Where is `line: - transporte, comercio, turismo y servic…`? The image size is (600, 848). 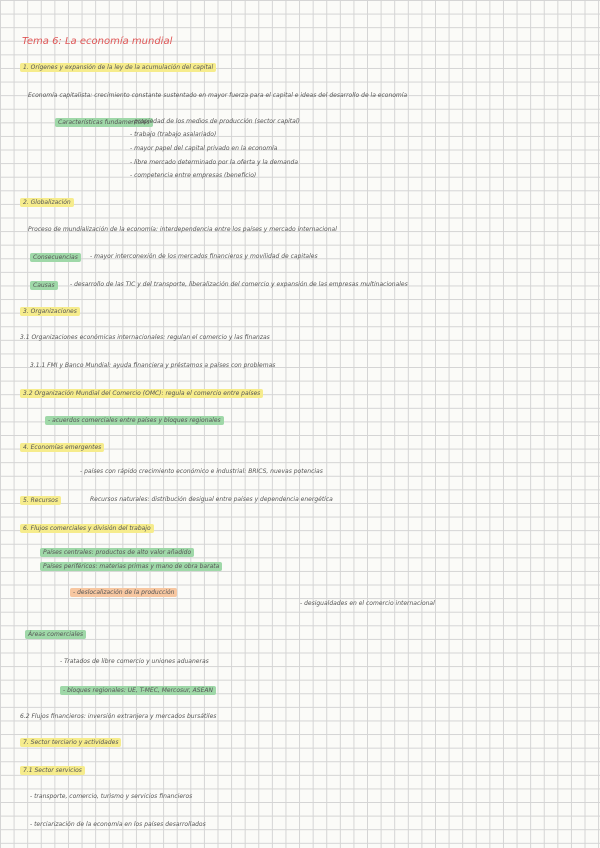 line: - transporte, comercio, turismo y servic… is located at coordinates (111, 796).